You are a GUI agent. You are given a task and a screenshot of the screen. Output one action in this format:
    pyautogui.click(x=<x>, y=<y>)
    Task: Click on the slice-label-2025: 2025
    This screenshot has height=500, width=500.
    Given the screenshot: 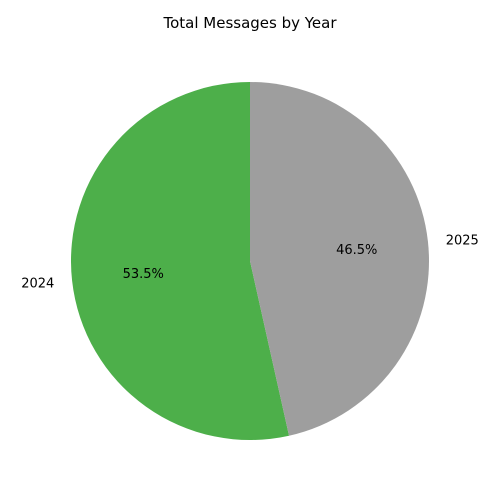 What is the action you would take?
    pyautogui.click(x=462, y=240)
    